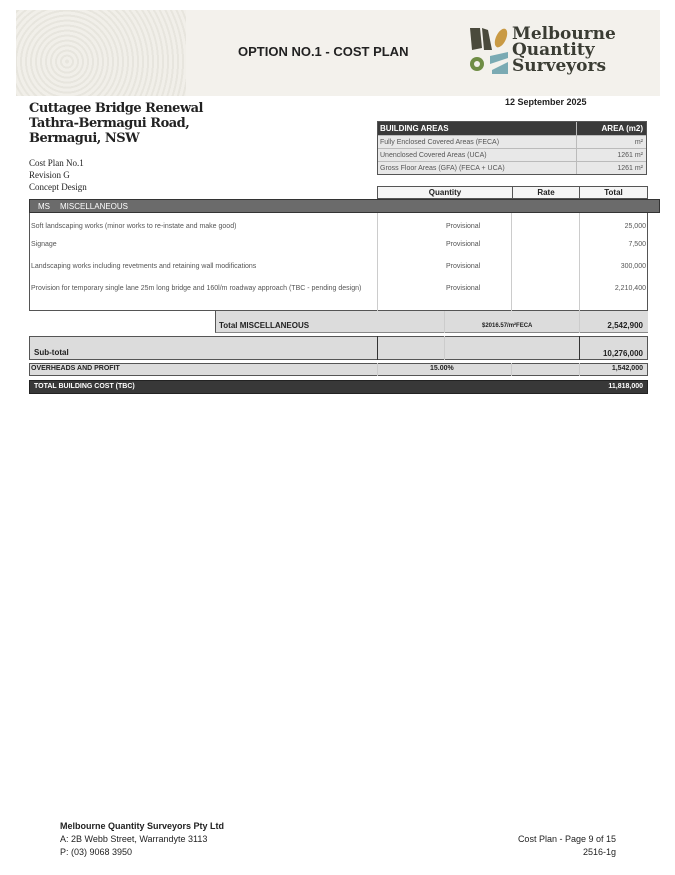  I want to click on footer-phone: P: (03) 9068 3950, so click(96, 852).